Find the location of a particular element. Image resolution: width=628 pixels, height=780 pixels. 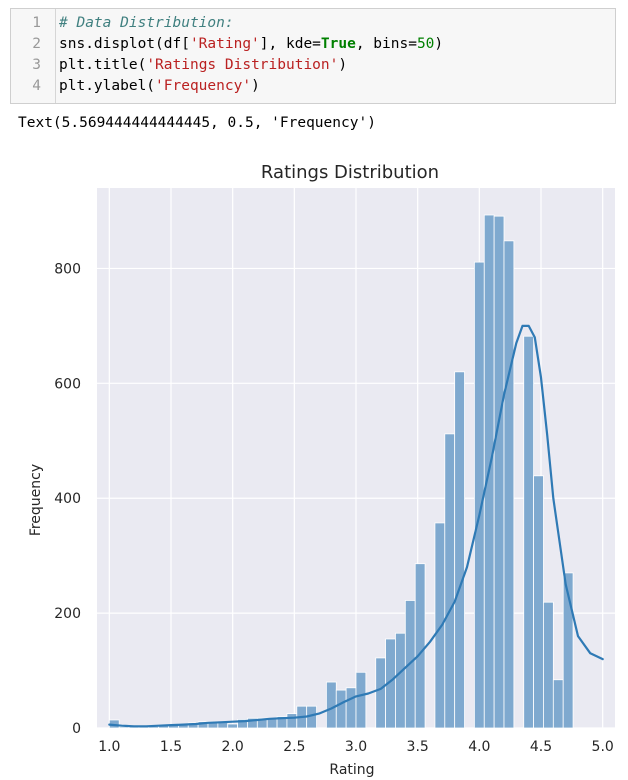

code-line: 4 plt.ylabel('Frequency') is located at coordinates (135, 86).